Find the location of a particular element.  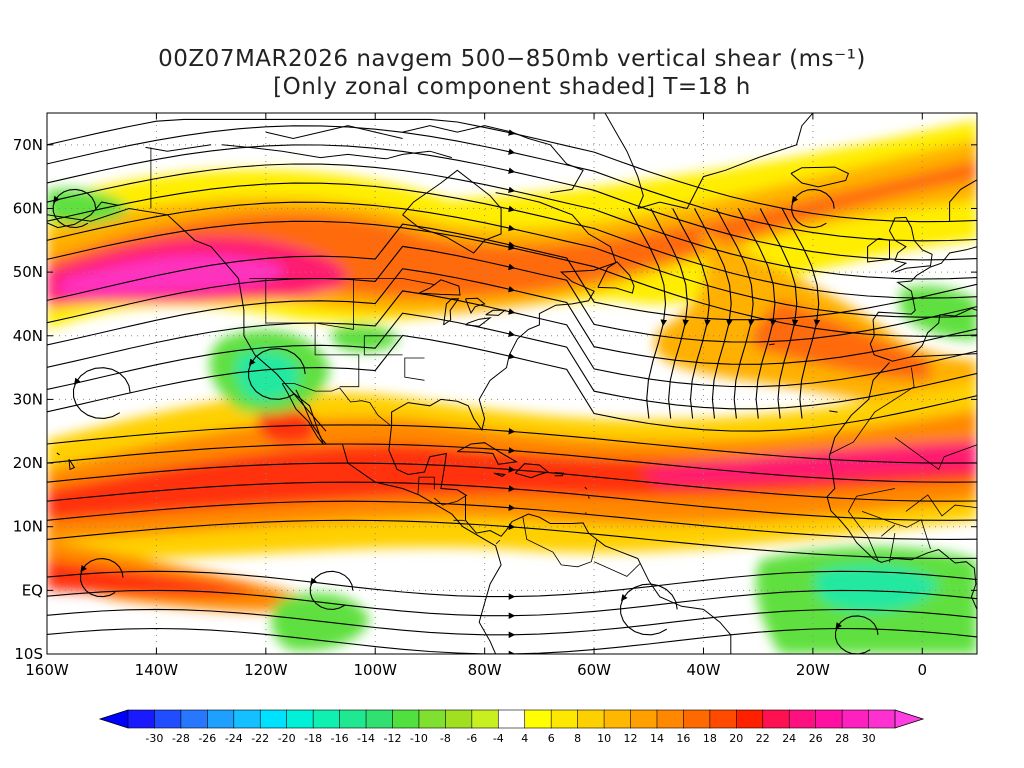

colorbar-label: -4 is located at coordinates (498, 738).